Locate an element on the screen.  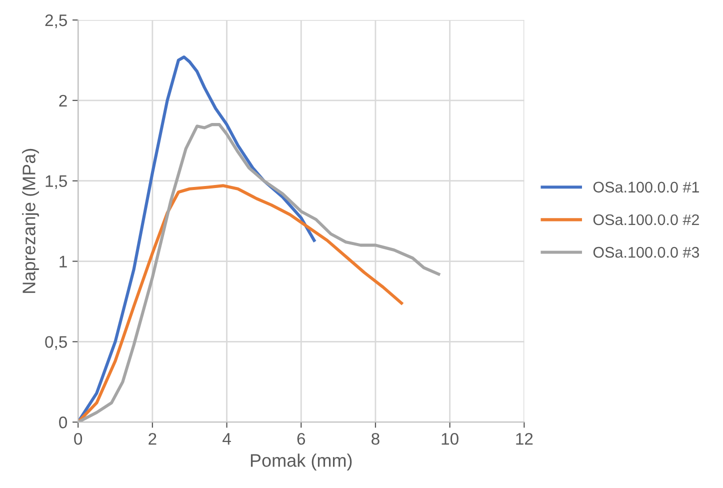
y-axis-title: Naprezanje (MPa) is located at coordinates (30, 220).